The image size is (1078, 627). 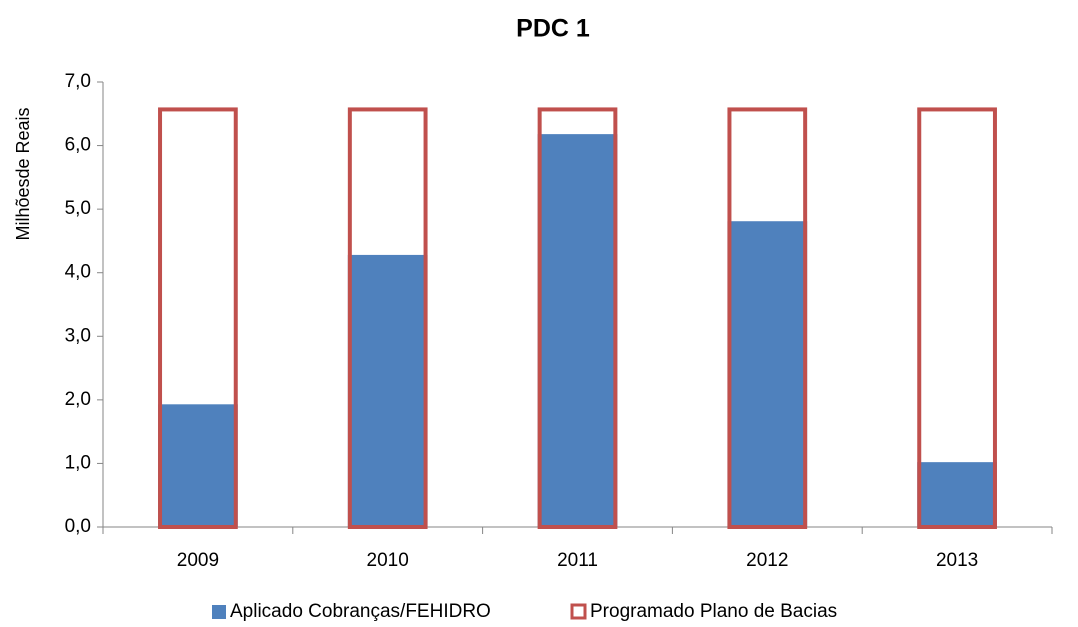 What do you see at coordinates (78, 81) in the screenshot?
I see `y-tick-label: 7,0` at bounding box center [78, 81].